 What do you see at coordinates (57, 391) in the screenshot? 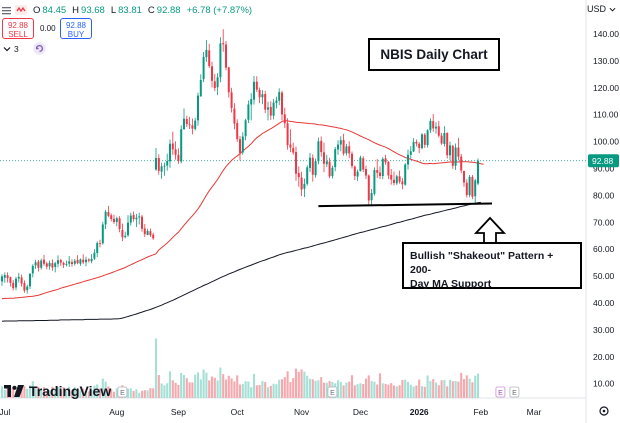
I see `tradingview-logo: TradingView` at bounding box center [57, 391].